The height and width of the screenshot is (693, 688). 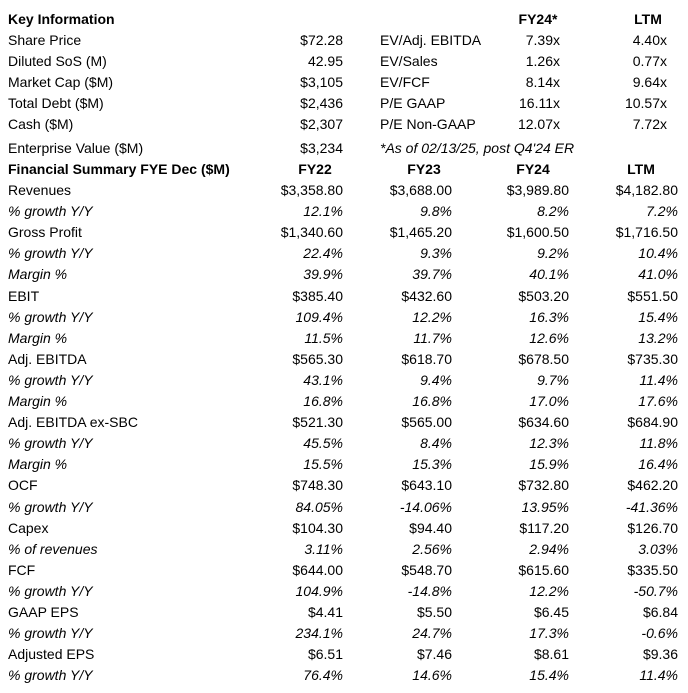 What do you see at coordinates (543, 570) in the screenshot?
I see `row-value-fy24: $615.60` at bounding box center [543, 570].